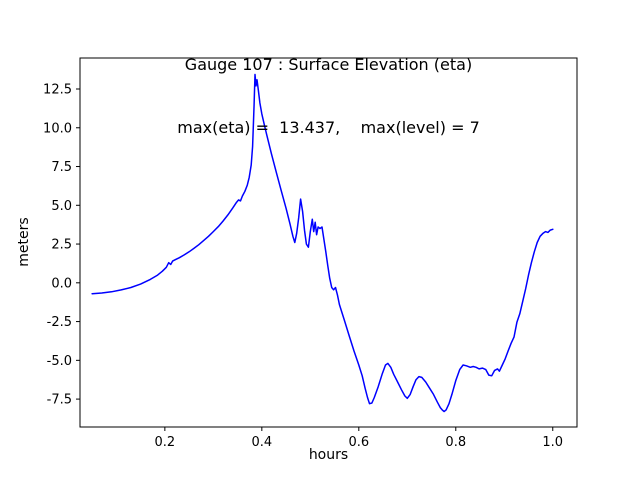 Image resolution: width=640 pixels, height=480 pixels. Describe the element at coordinates (358, 442) in the screenshot. I see `x-tick-label: 0.6` at that location.